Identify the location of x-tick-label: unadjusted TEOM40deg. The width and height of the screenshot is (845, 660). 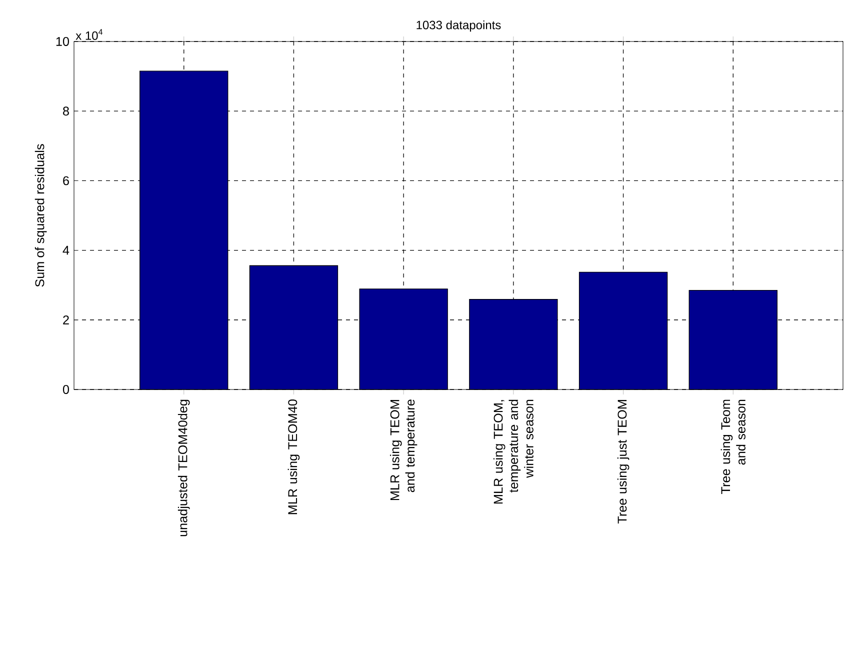
(184, 468).